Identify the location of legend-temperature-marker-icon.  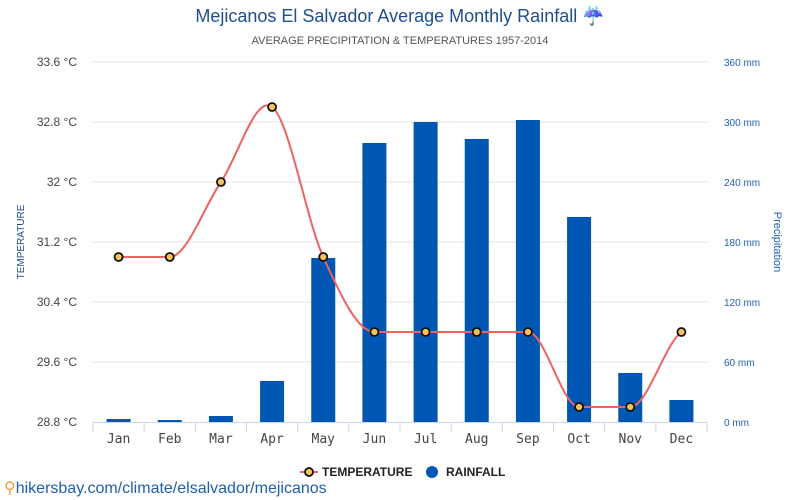
(309, 472).